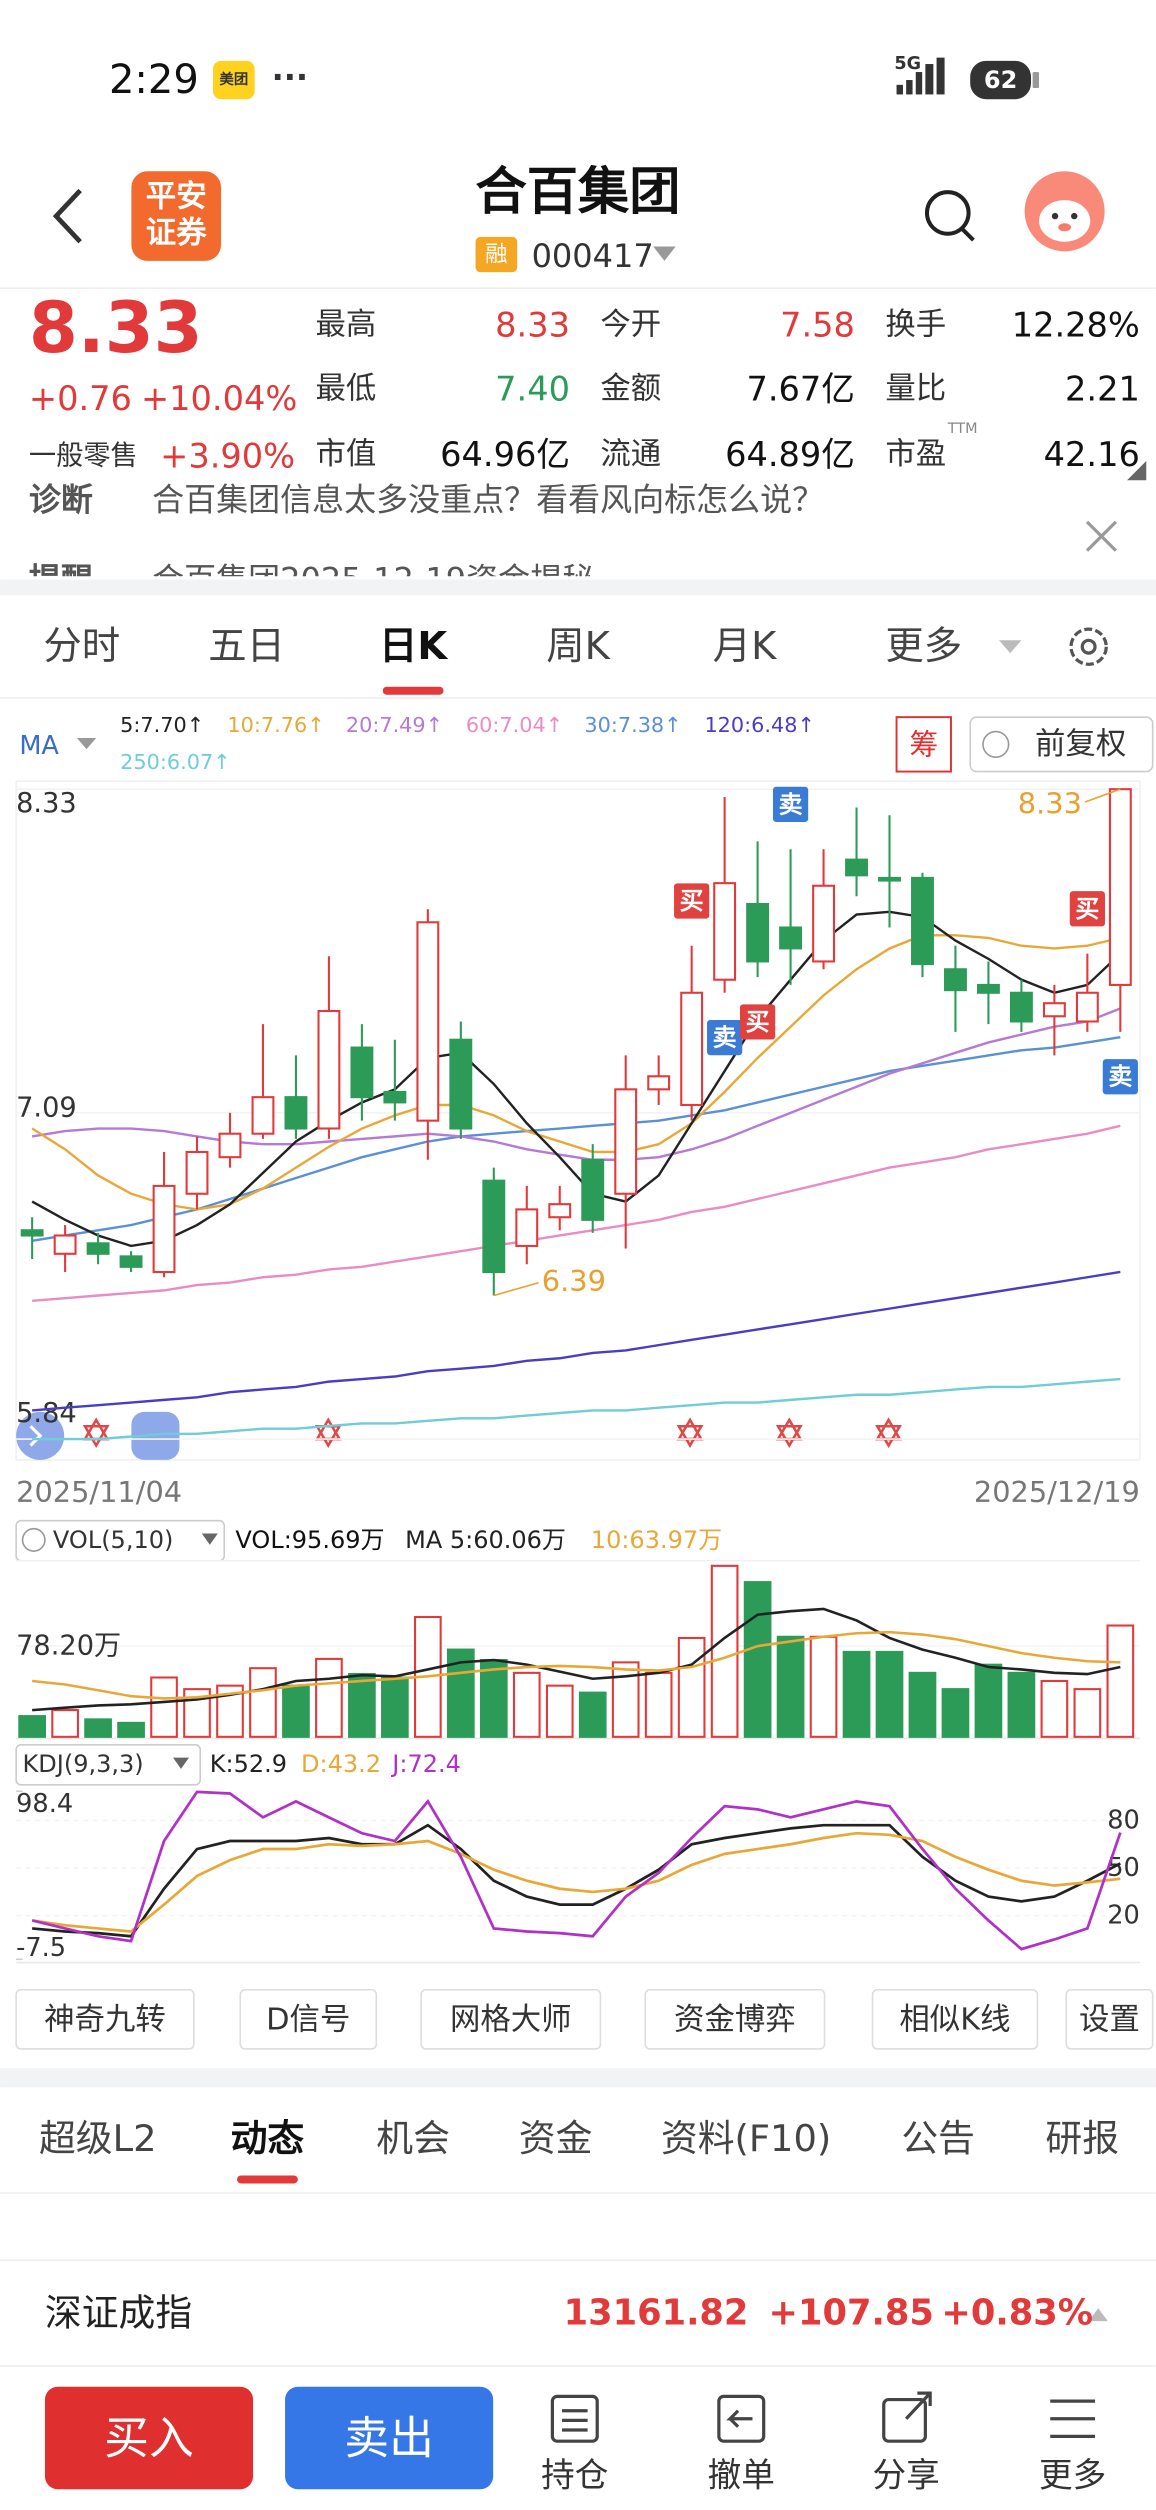  I want to click on stat-value: 7.40, so click(532, 388).